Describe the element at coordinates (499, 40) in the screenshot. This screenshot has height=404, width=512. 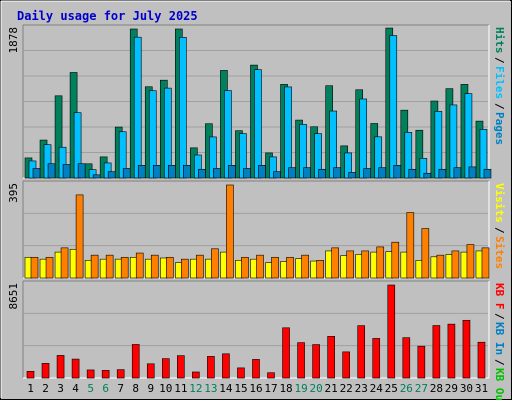
I see `legend-hits: Hits` at that location.